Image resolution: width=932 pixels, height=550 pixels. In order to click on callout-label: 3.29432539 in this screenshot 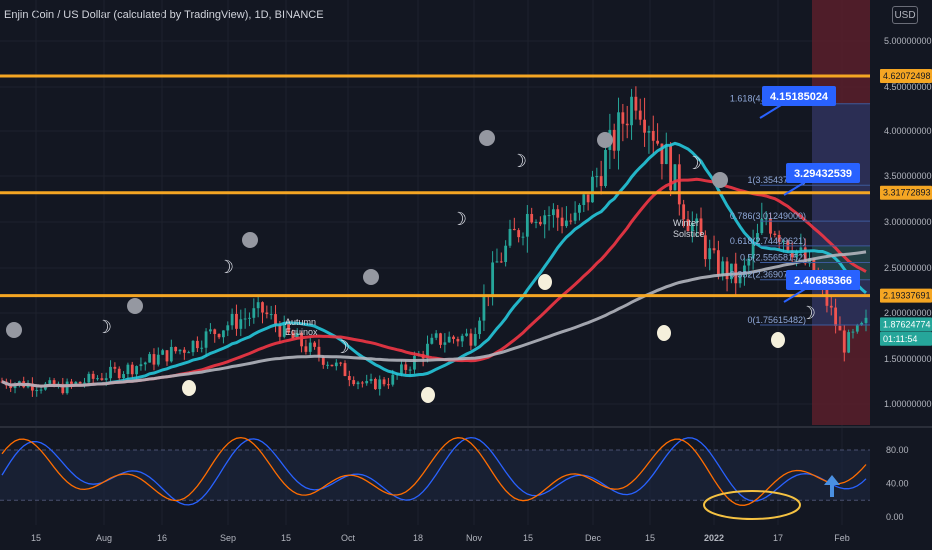, I will do `click(823, 174)`.